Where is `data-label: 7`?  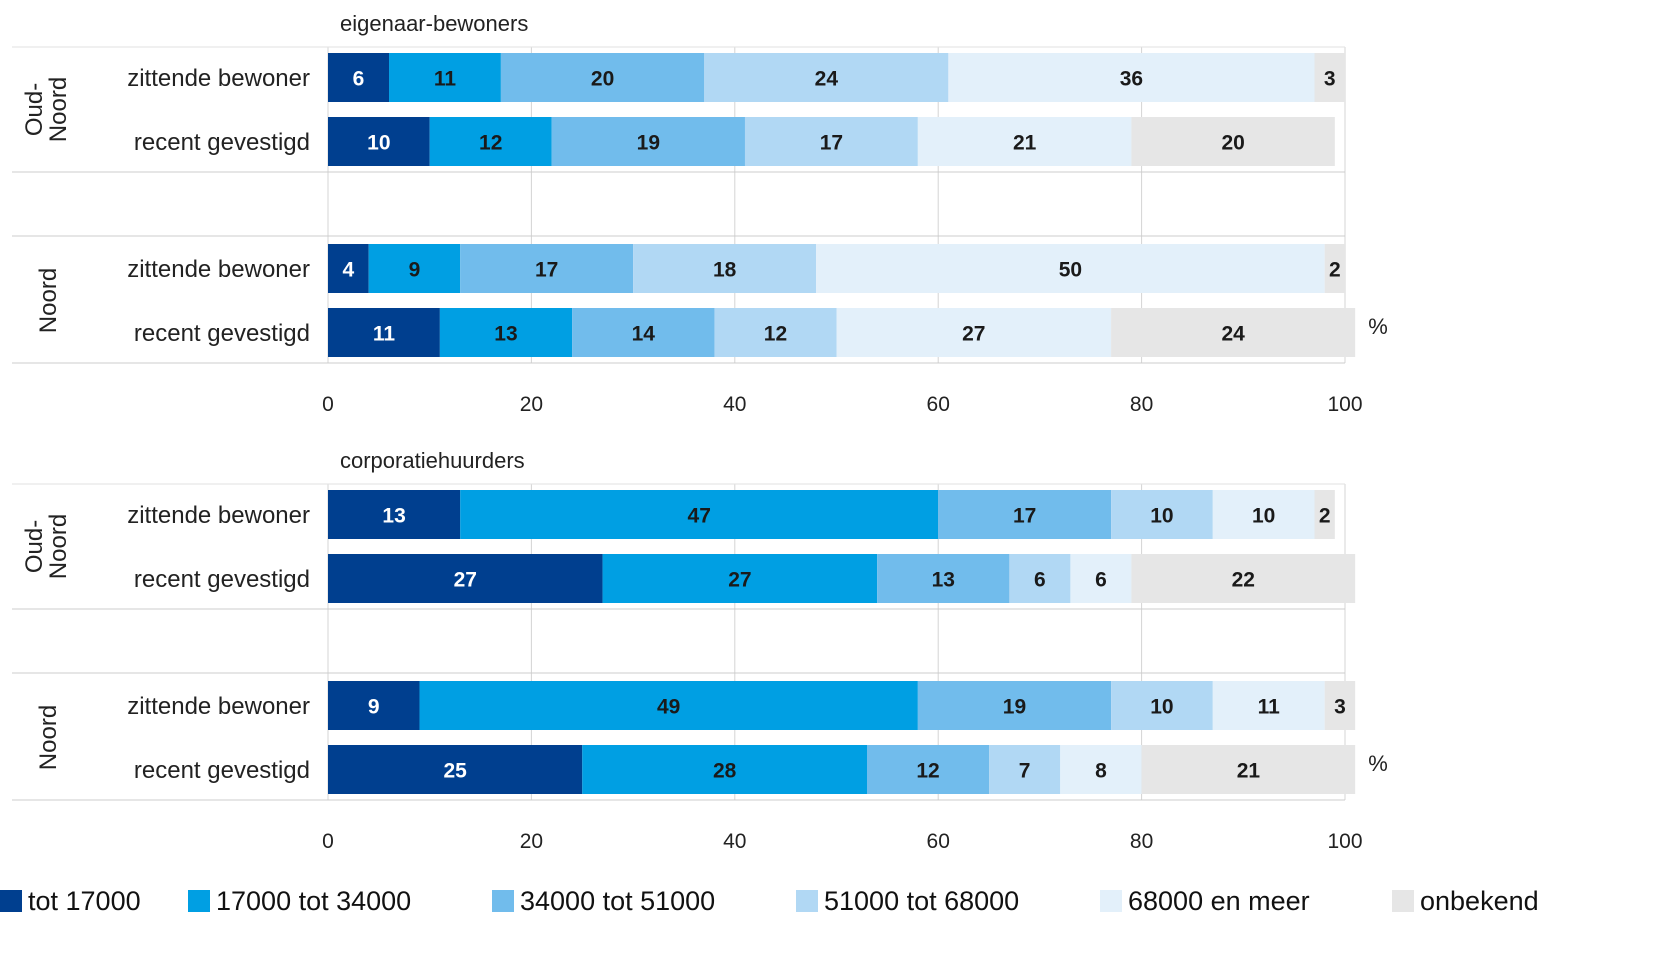
data-label: 7 is located at coordinates (1025, 771).